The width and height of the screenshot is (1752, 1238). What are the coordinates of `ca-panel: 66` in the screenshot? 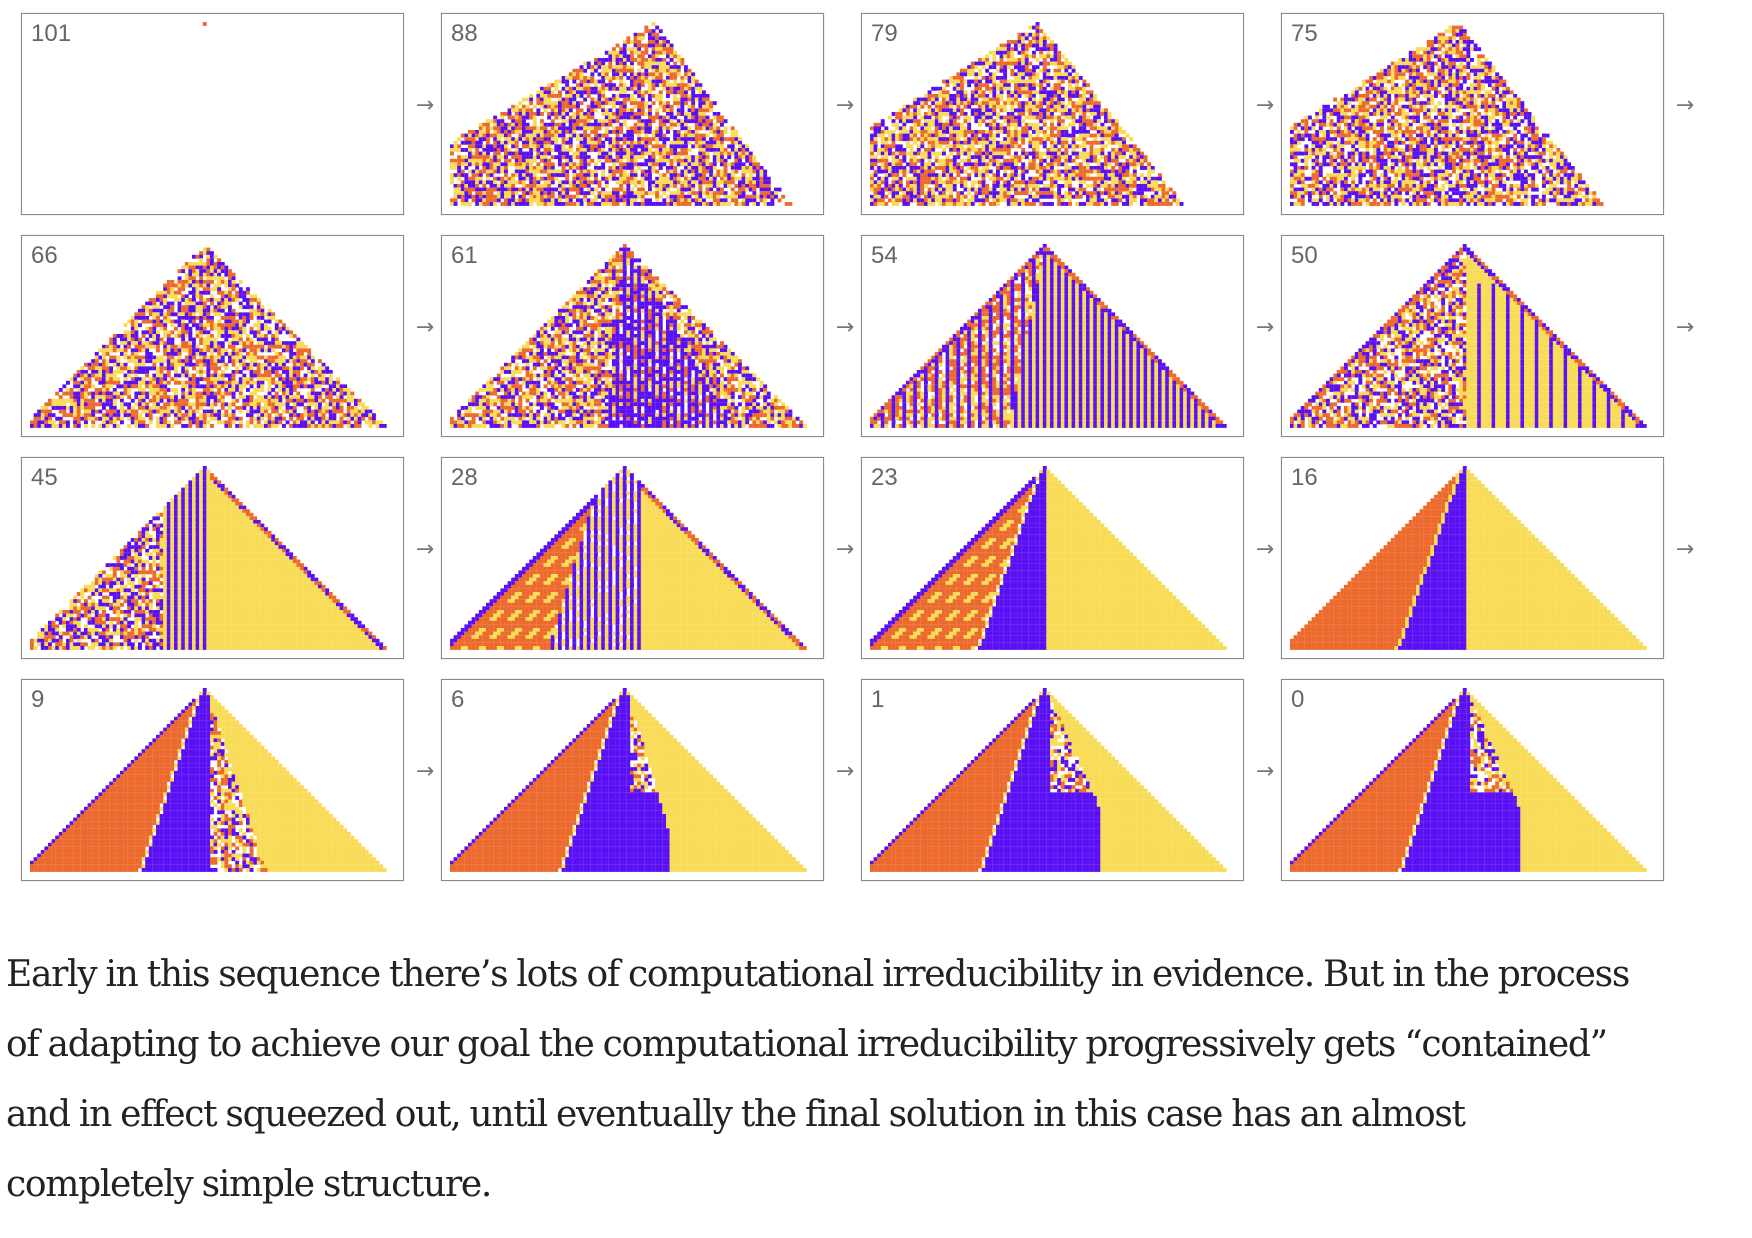 It's located at (212, 336).